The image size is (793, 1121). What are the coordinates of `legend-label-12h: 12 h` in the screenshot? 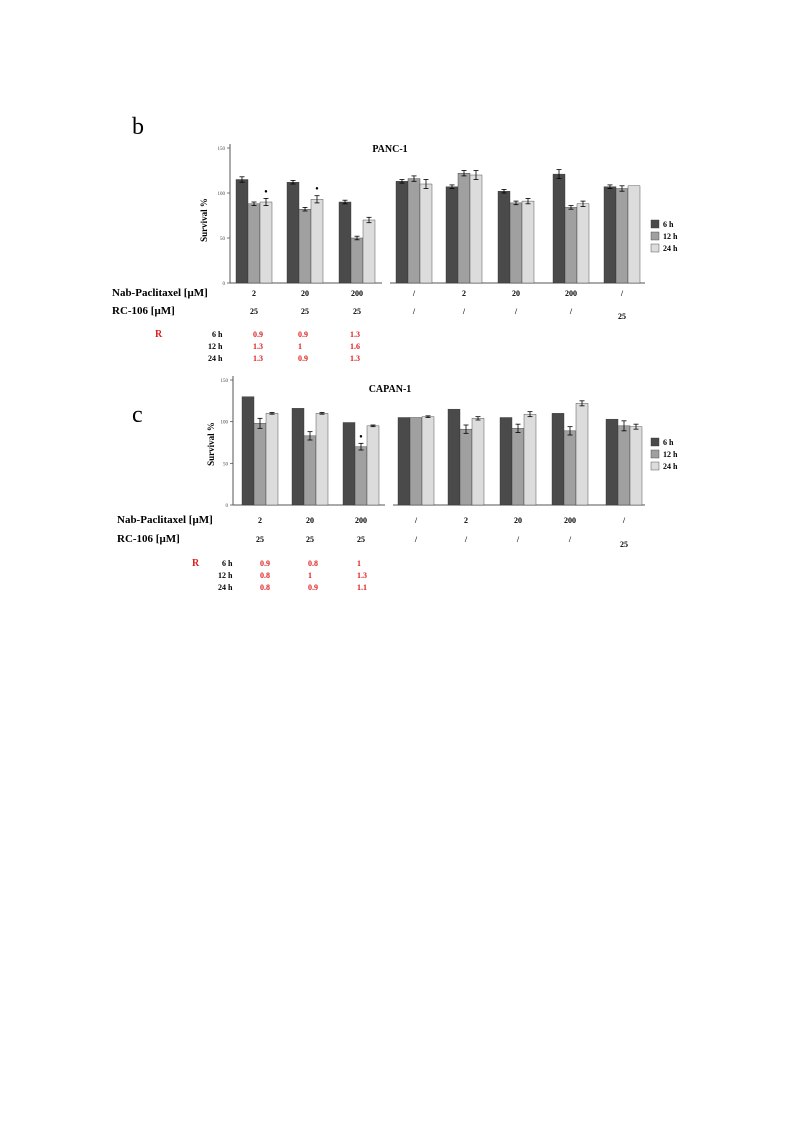 It's located at (670, 454).